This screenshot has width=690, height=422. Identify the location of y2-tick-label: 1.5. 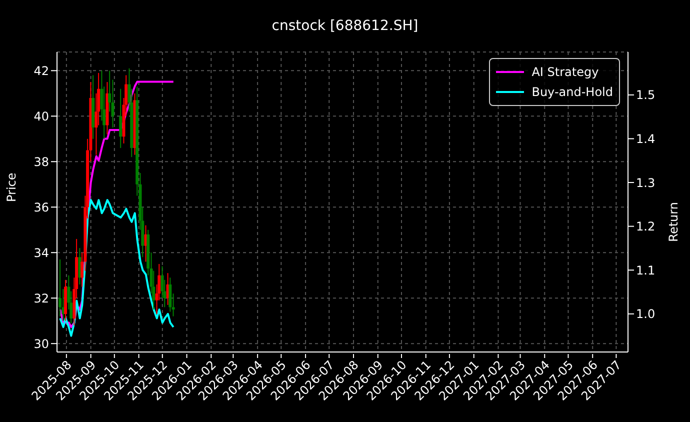
(646, 95).